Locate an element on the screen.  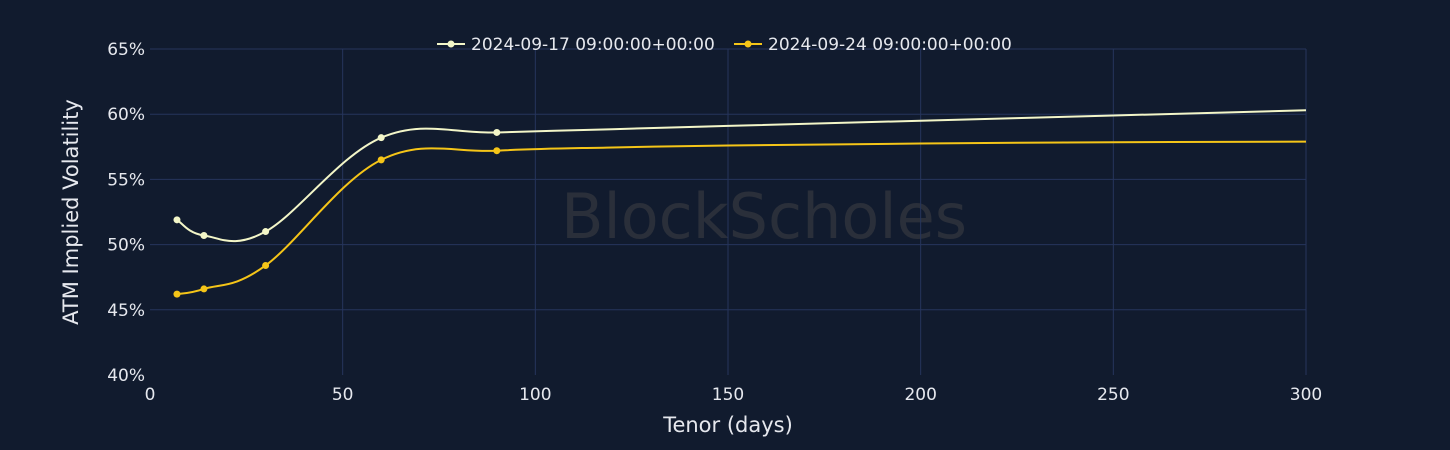
x-axis-ticks: 0 50 100 150 200 250 300 is located at coordinates (734, 395).